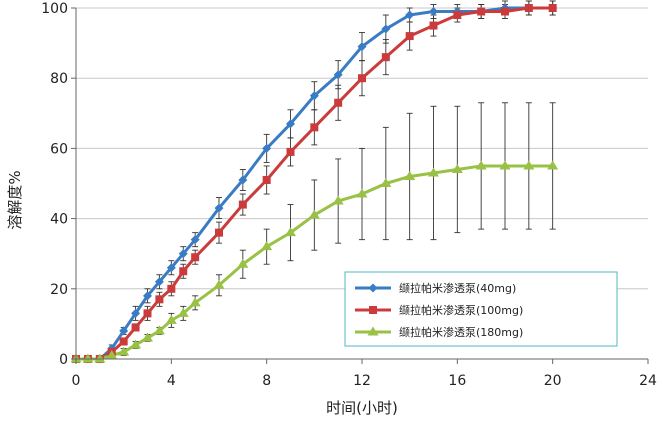 The width and height of the screenshot is (668, 423). What do you see at coordinates (457, 381) in the screenshot?
I see `x-tick-label: 16` at bounding box center [457, 381].